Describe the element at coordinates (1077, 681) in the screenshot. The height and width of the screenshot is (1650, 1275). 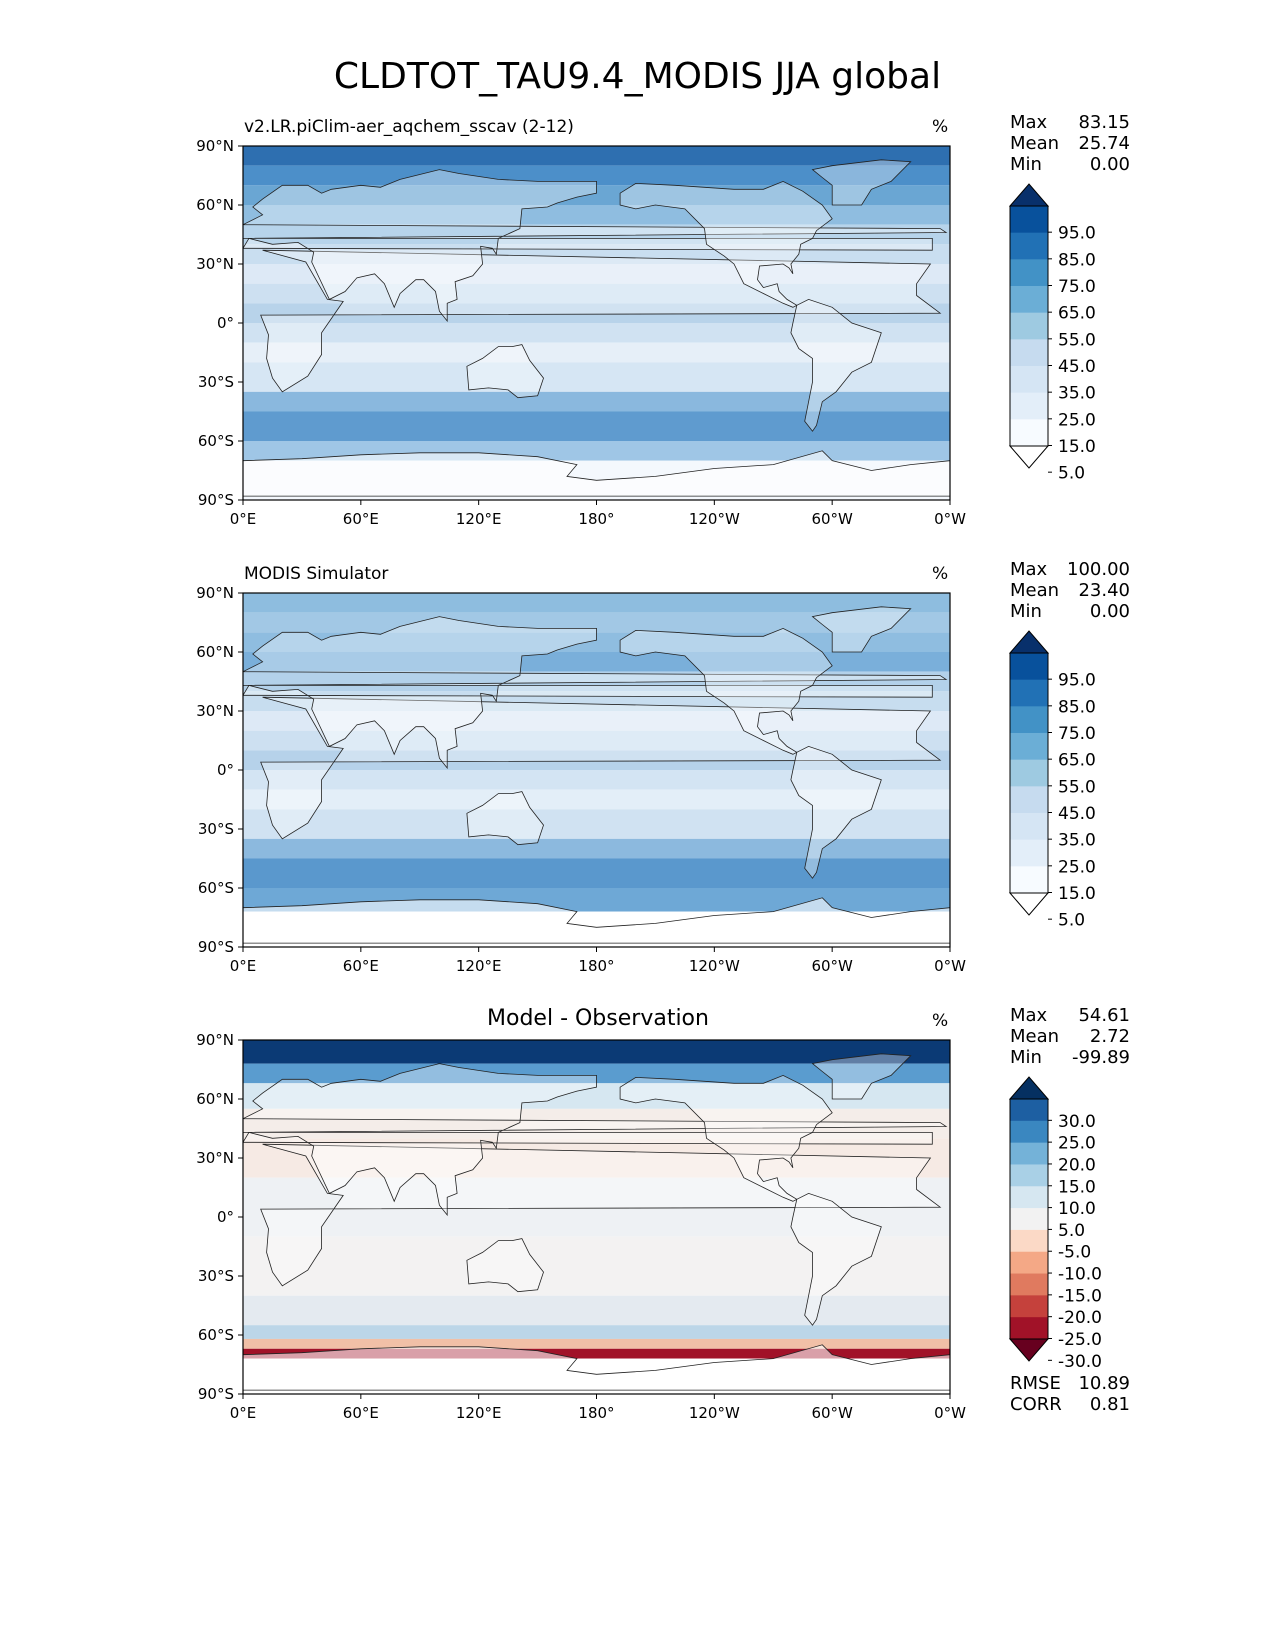
I see `colorbar-label: 95.0` at that location.